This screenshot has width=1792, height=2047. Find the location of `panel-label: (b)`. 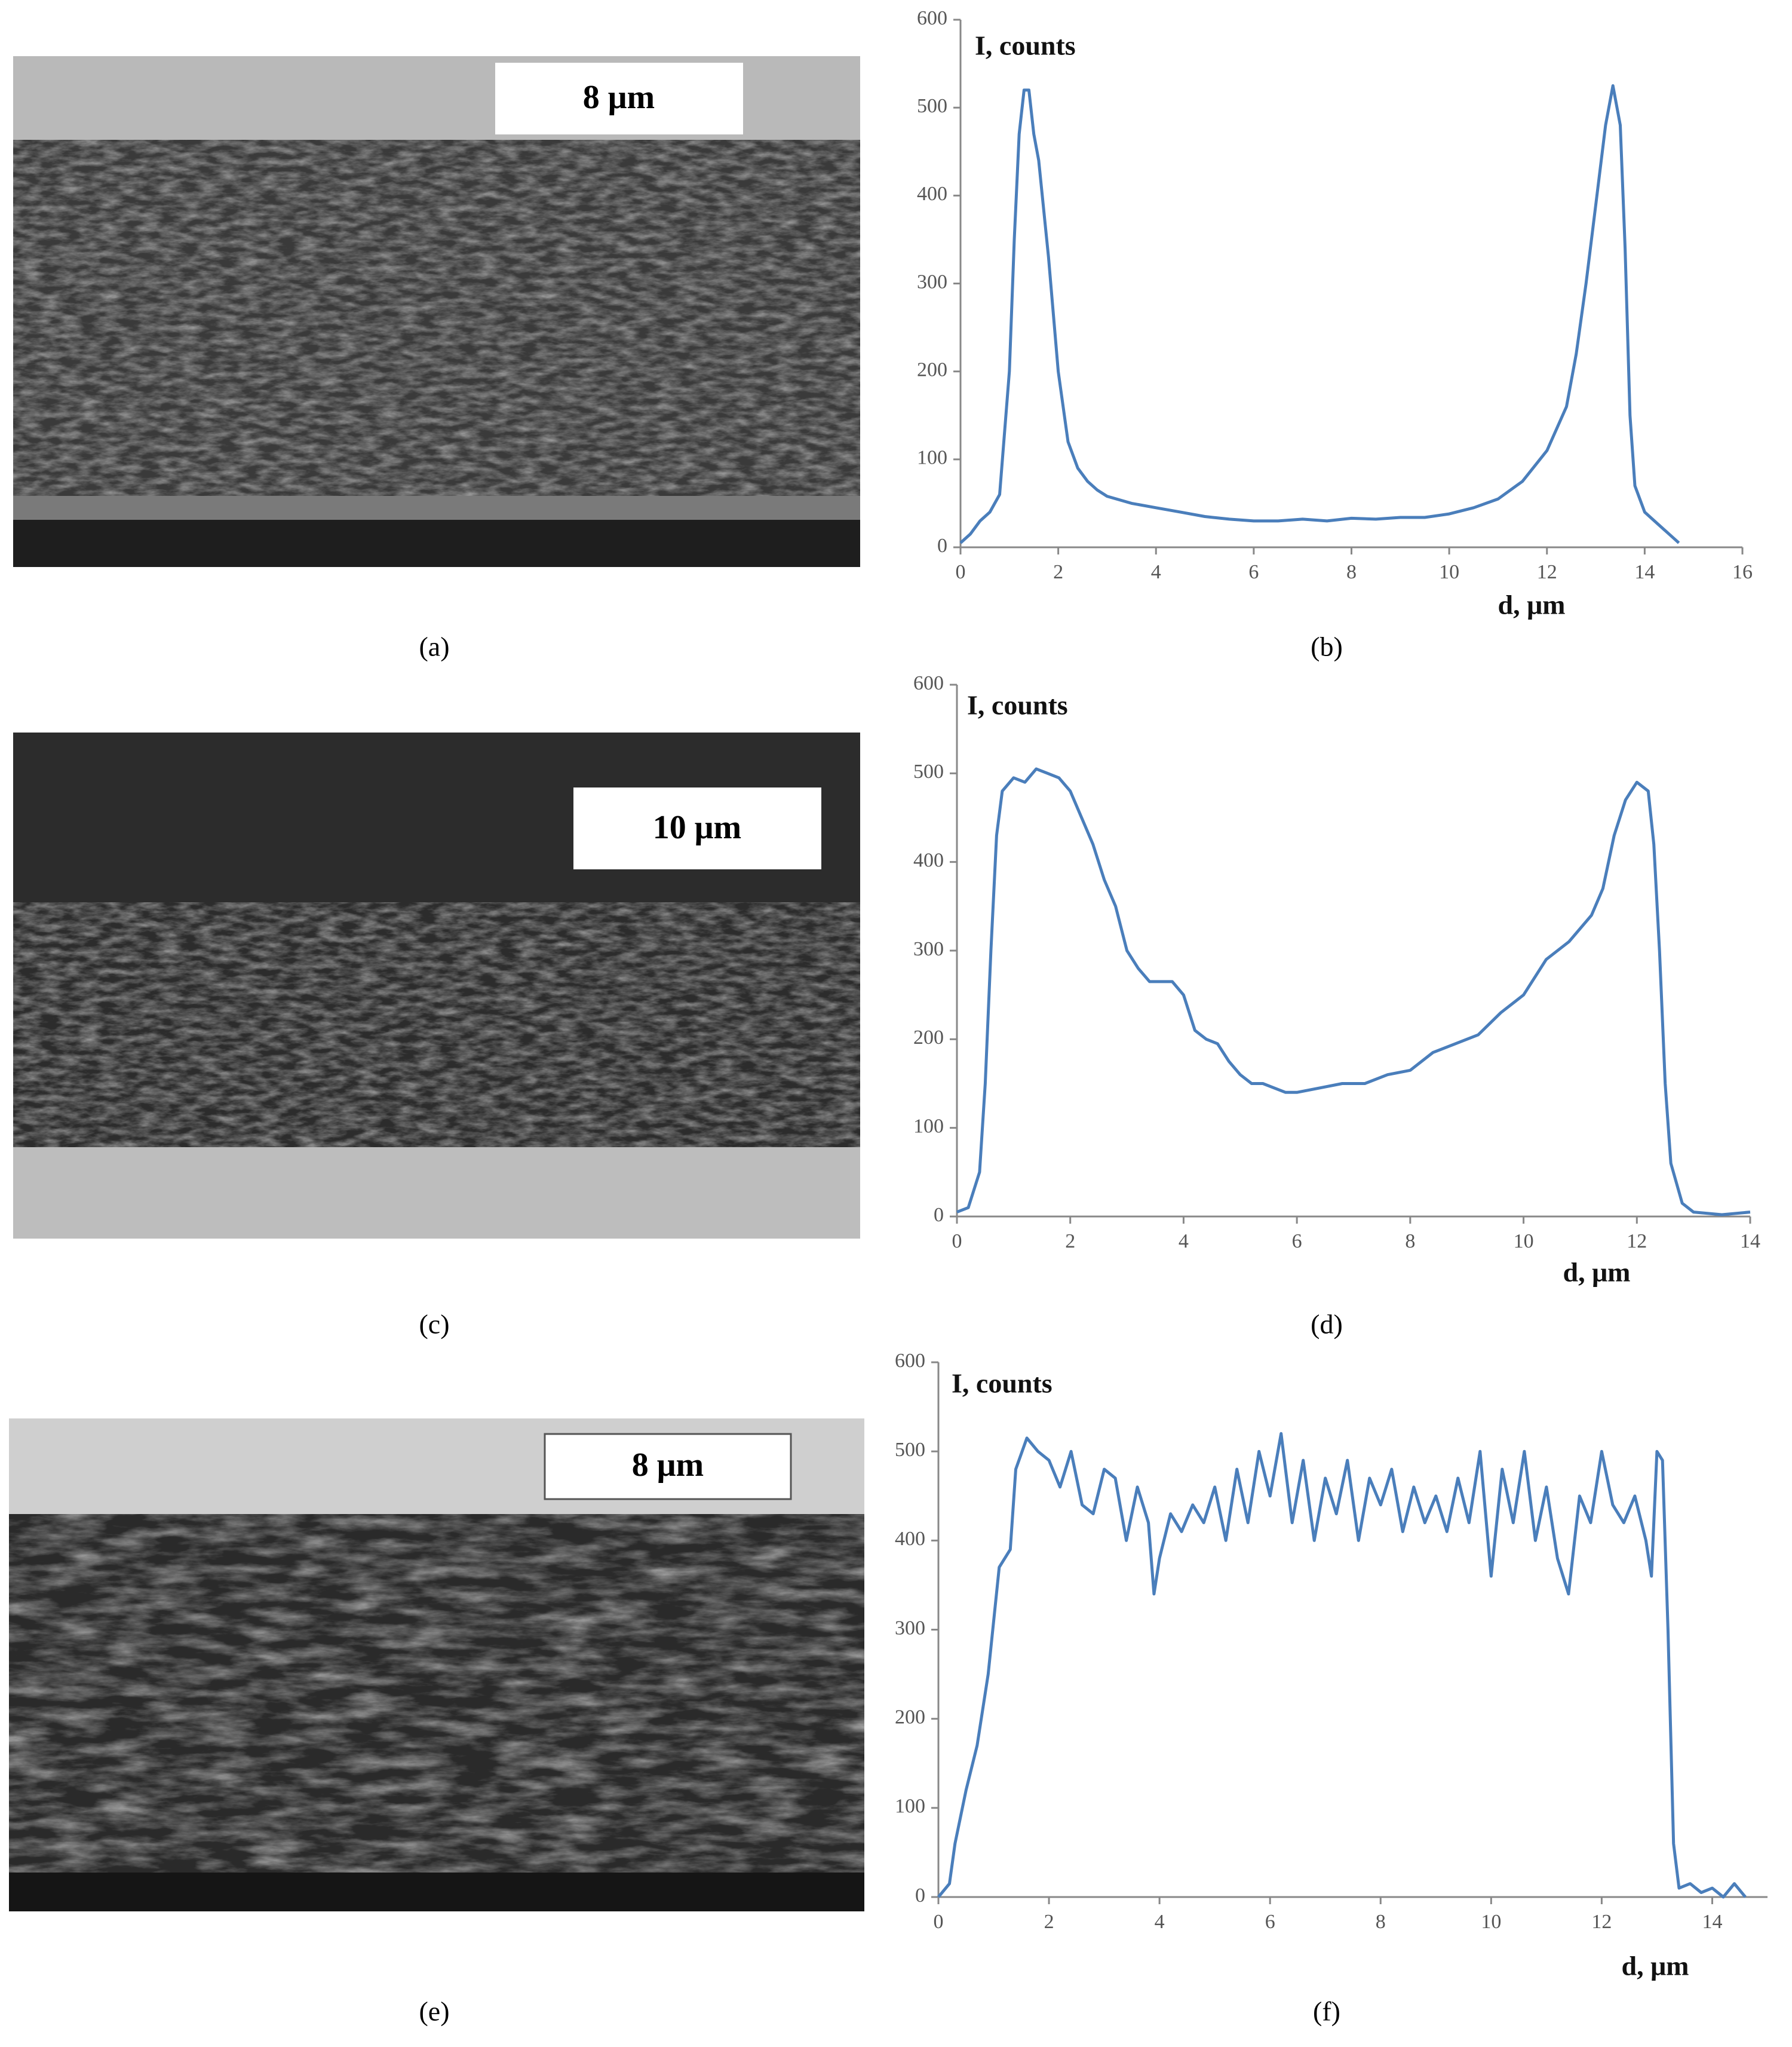

panel-label: (b) is located at coordinates (1327, 647).